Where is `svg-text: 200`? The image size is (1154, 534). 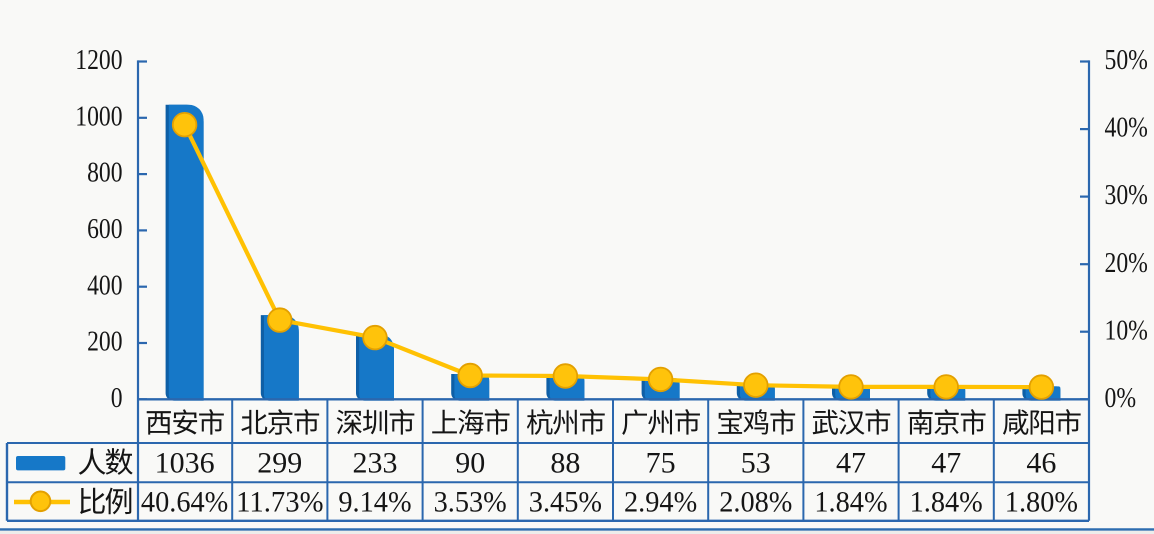
svg-text: 200 is located at coordinates (104, 342).